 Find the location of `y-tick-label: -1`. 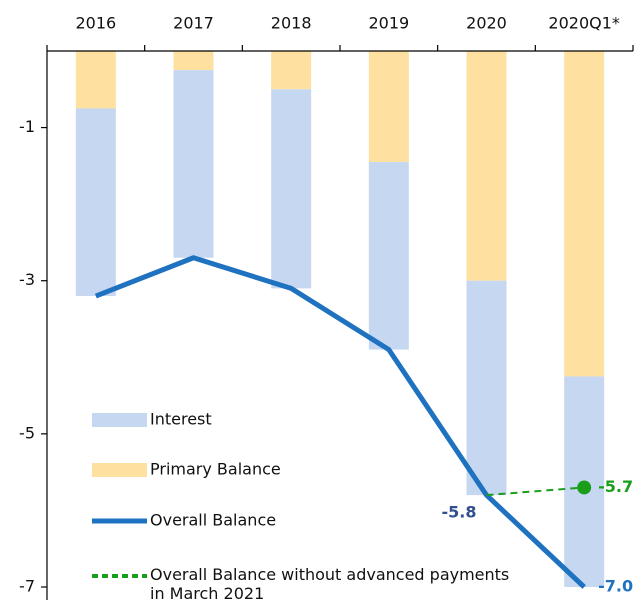

y-tick-label: -1 is located at coordinates (27, 126).